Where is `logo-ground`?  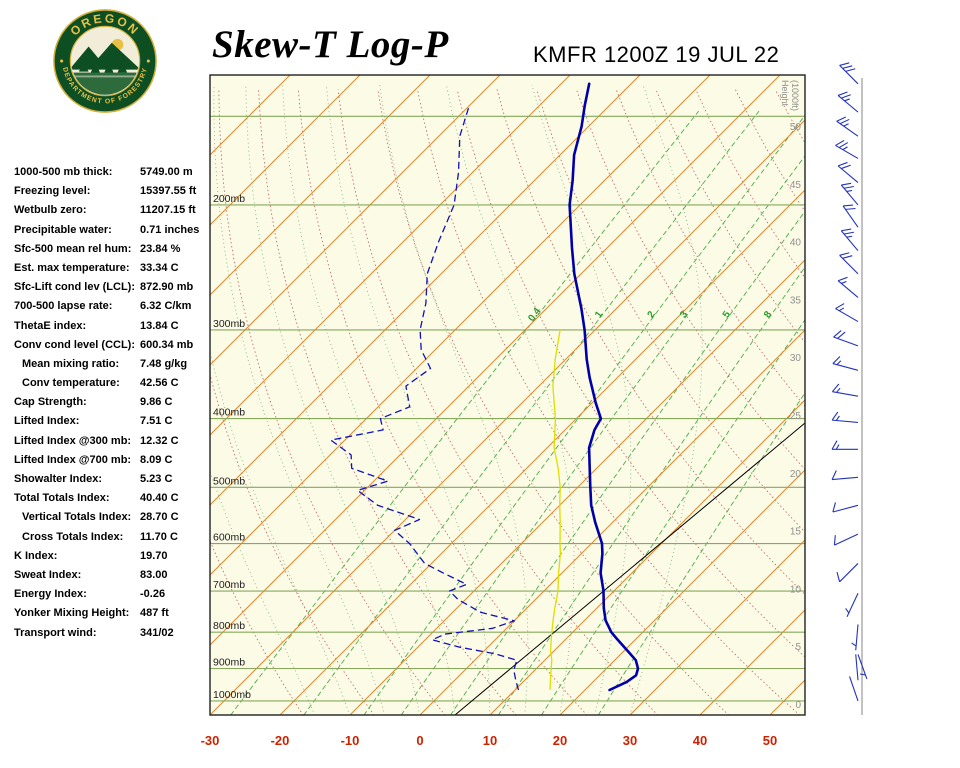
logo-ground is located at coordinates (105, 83).